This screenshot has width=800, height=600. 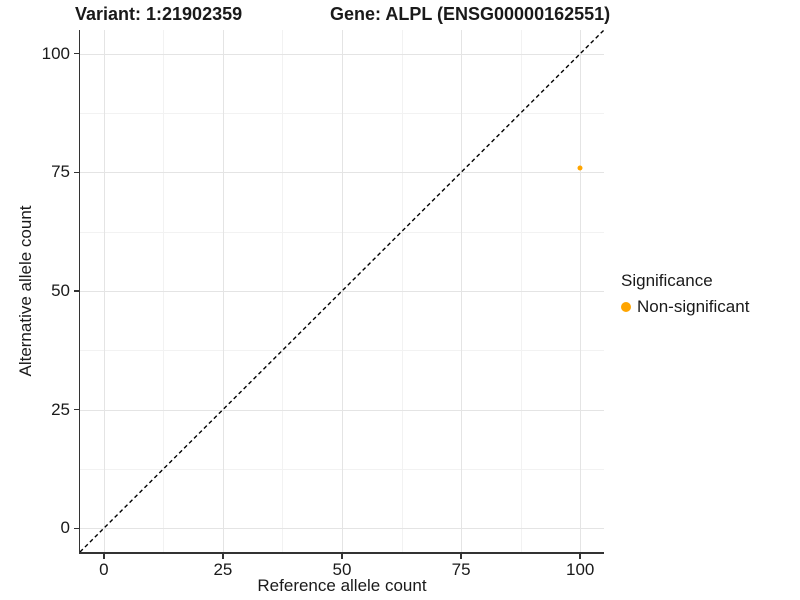 I want to click on y-axis-line, so click(x=79, y=292).